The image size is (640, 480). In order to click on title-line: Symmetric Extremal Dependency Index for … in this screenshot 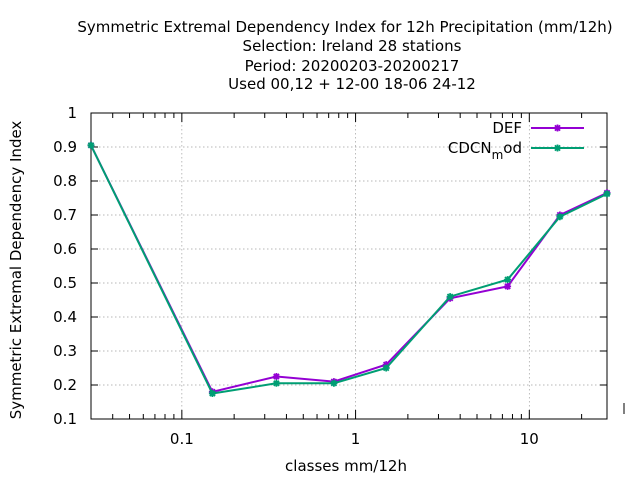, I will do `click(344, 27)`.